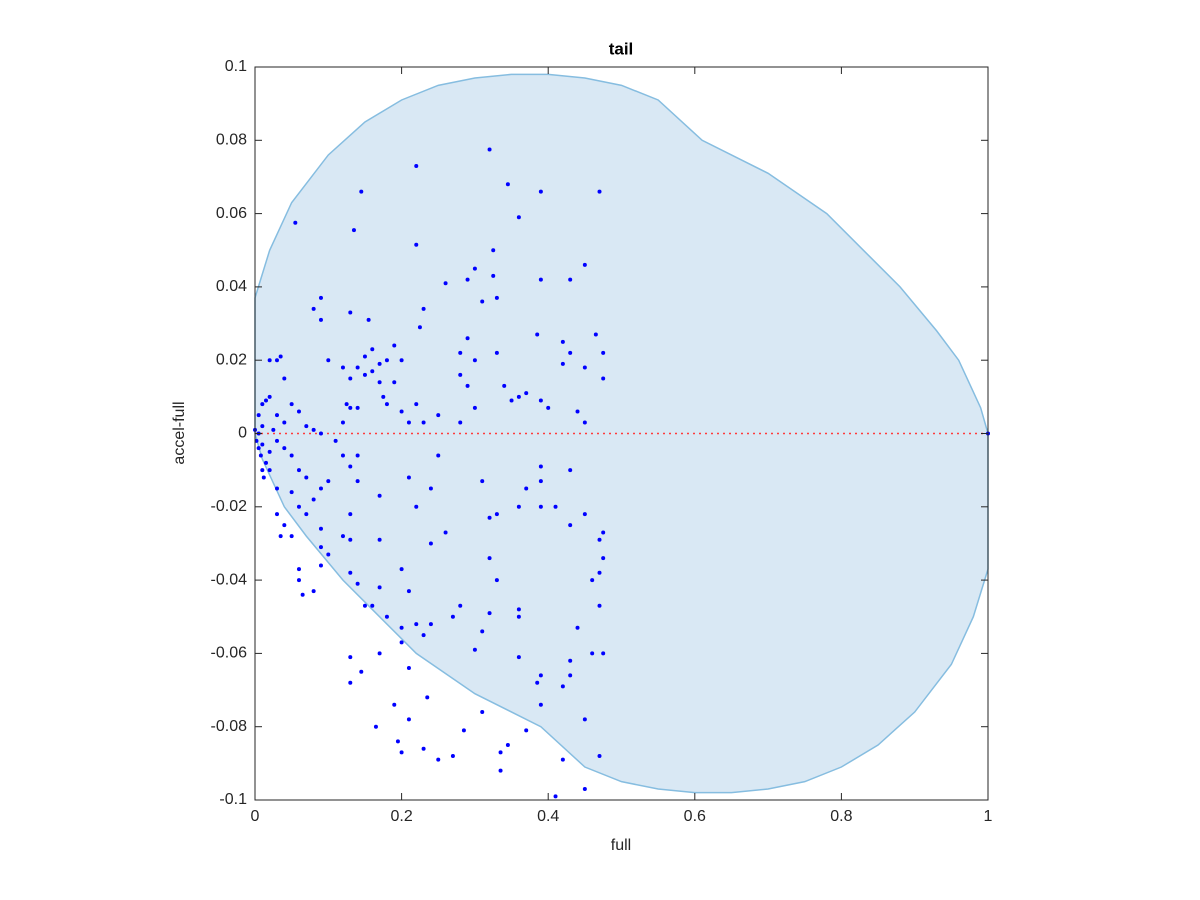  I want to click on chart-title: tail, so click(621, 48).